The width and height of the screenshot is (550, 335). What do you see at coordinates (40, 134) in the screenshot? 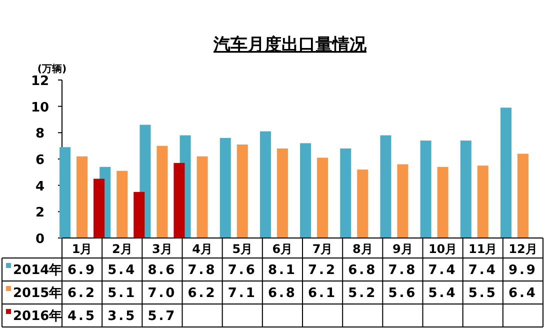
I see `y-tick-label: 8` at bounding box center [40, 134].